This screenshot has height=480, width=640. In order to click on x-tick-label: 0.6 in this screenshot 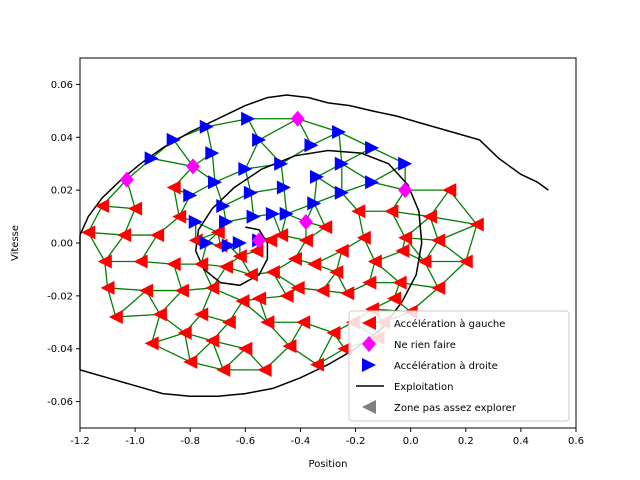, I will do `click(576, 441)`.